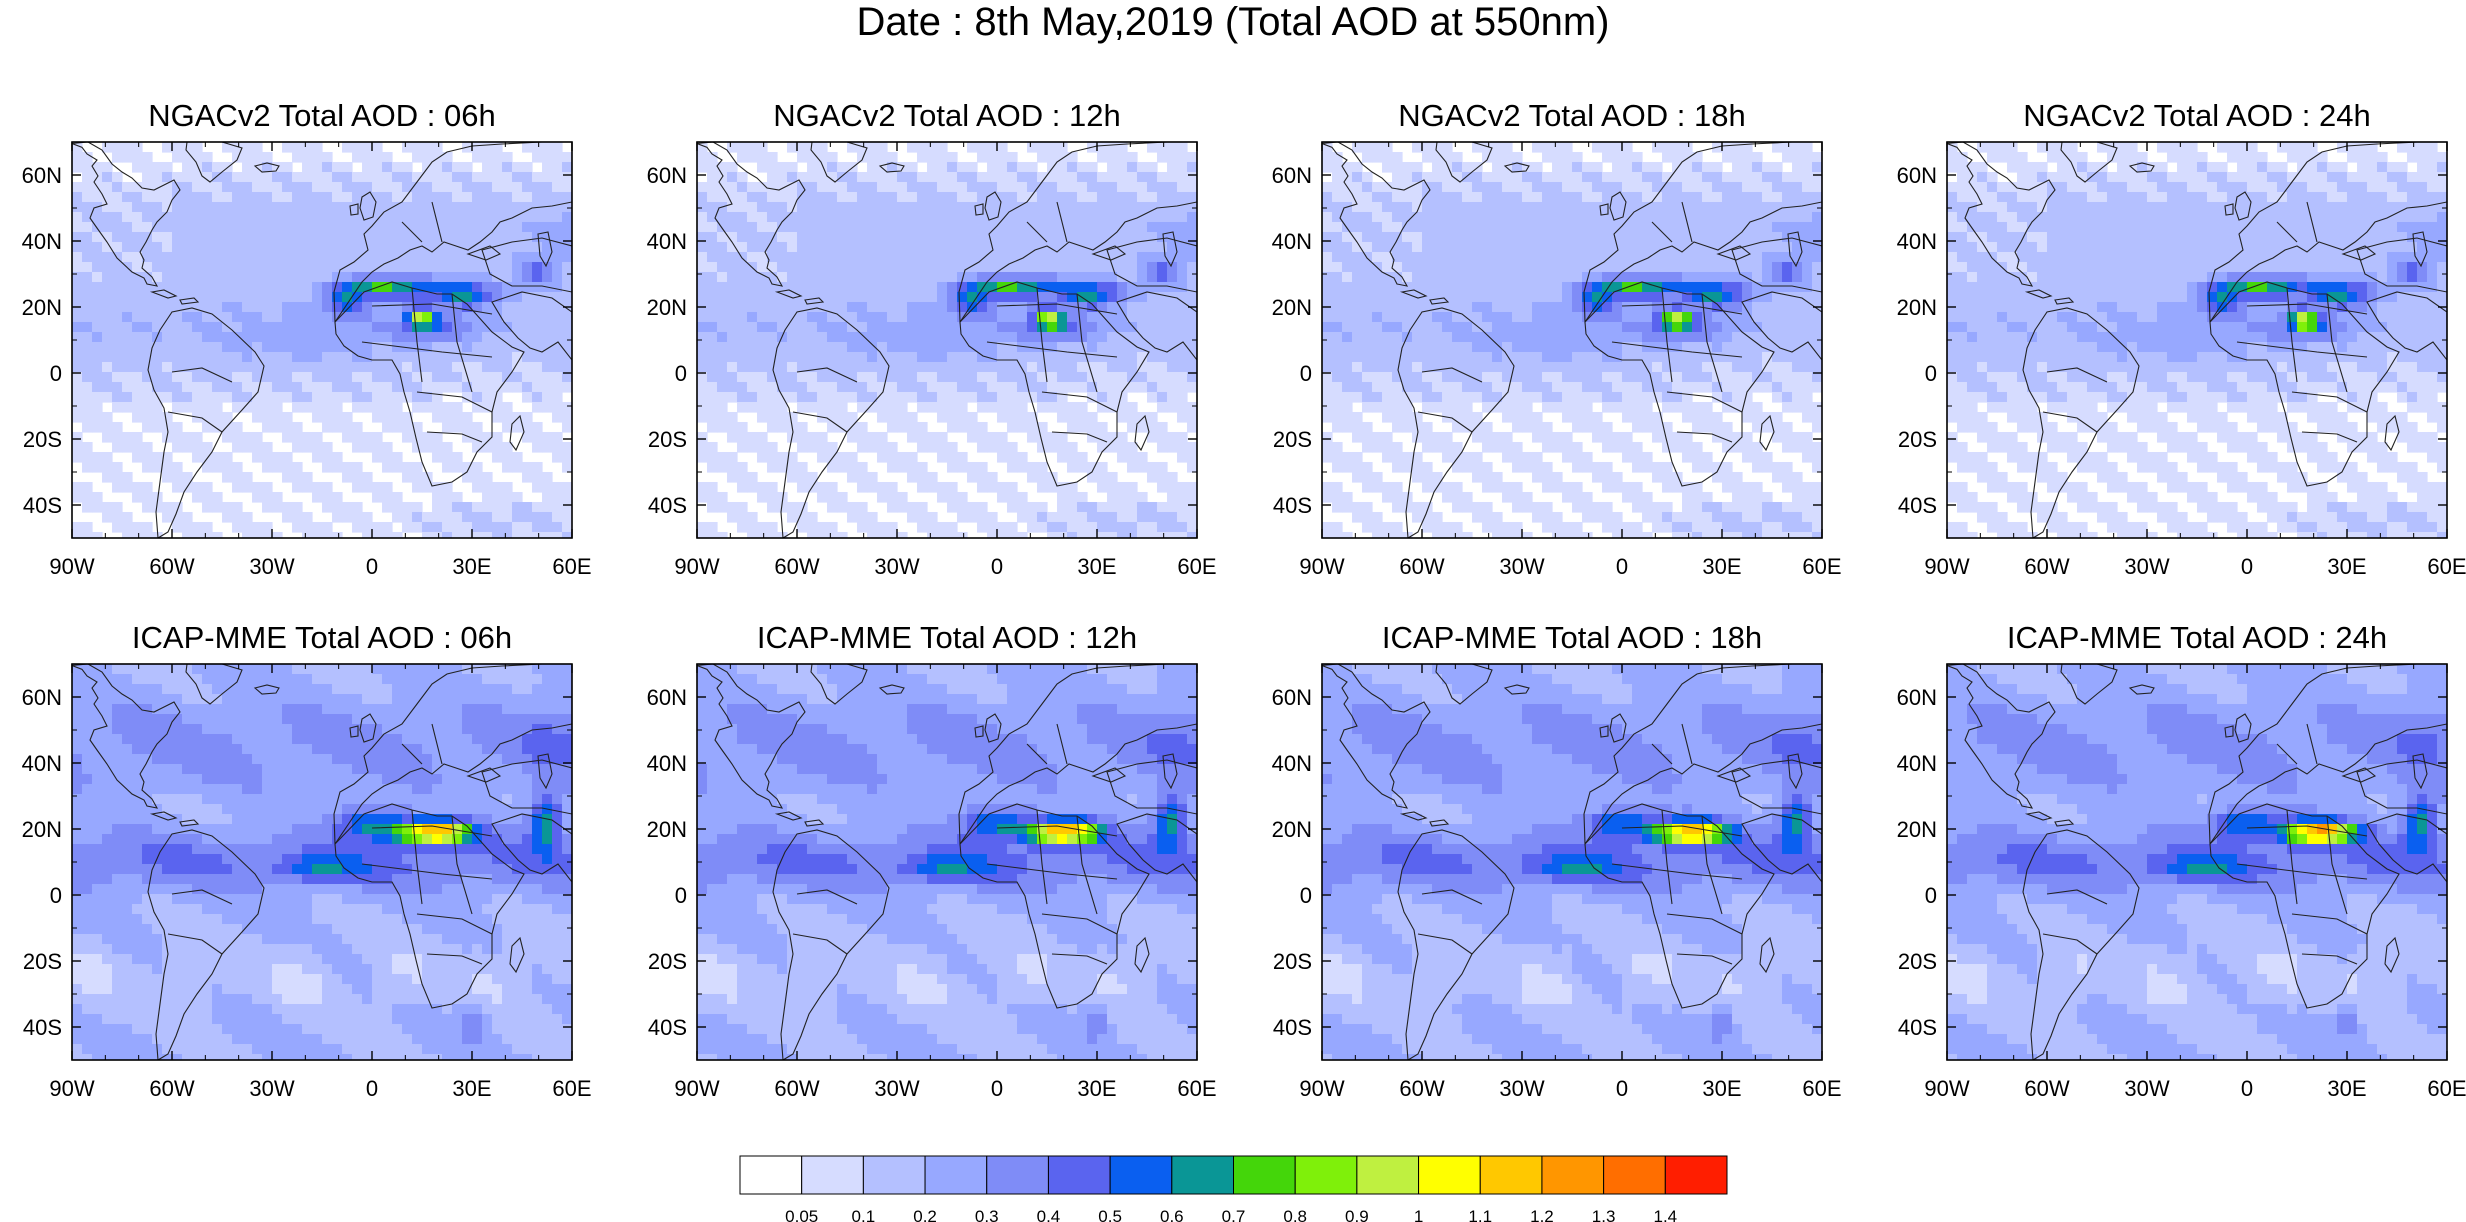 The width and height of the screenshot is (2466, 1222). I want to click on colorbar-label: 1, so click(1418, 1214).